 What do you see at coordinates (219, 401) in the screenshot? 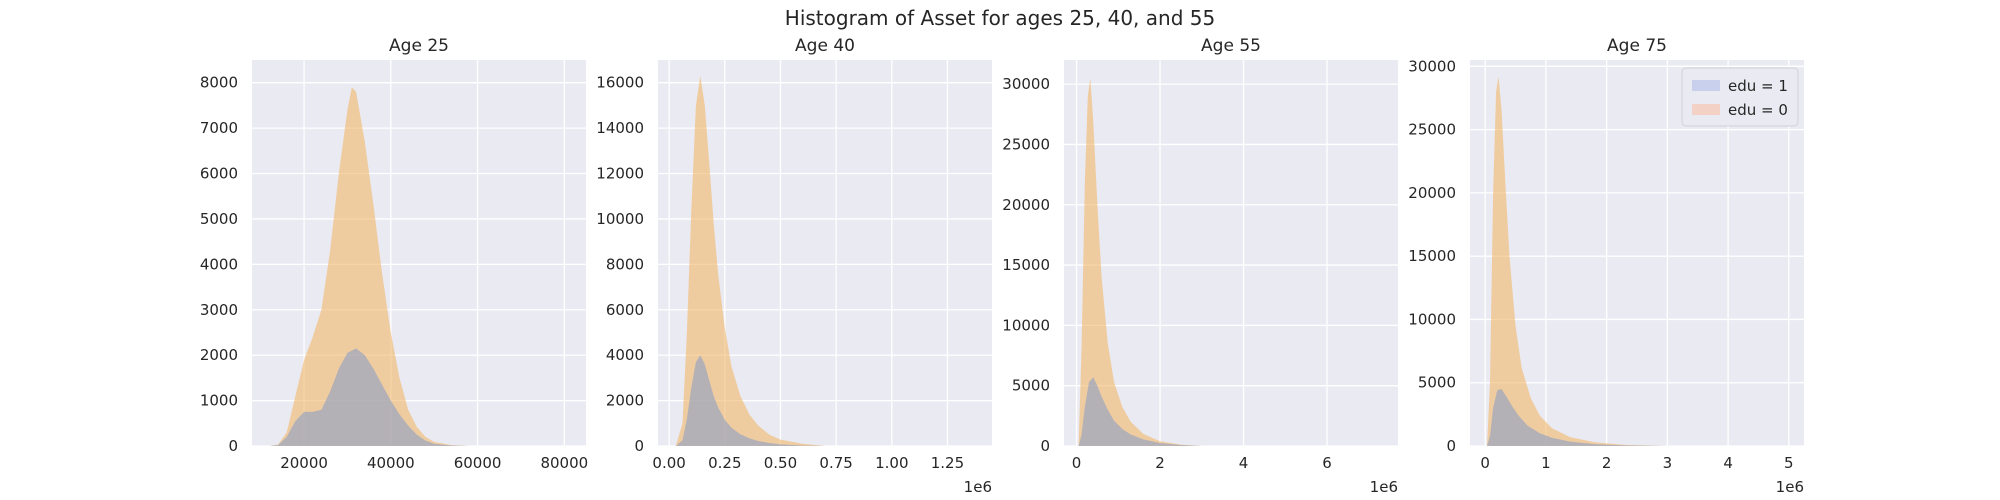
I see `y-tick-label: 1000` at bounding box center [219, 401].